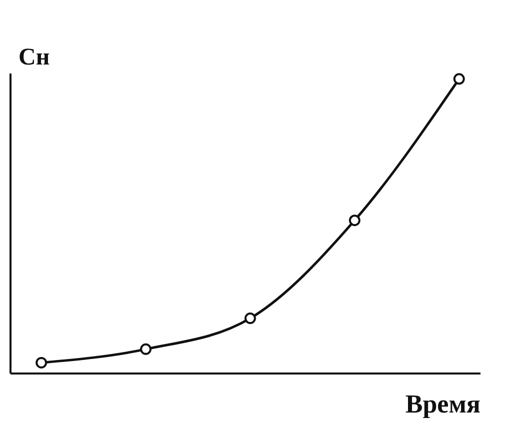 This screenshot has height=430, width=527. What do you see at coordinates (34, 57) in the screenshot?
I see `y-axis-title: Сн` at bounding box center [34, 57].